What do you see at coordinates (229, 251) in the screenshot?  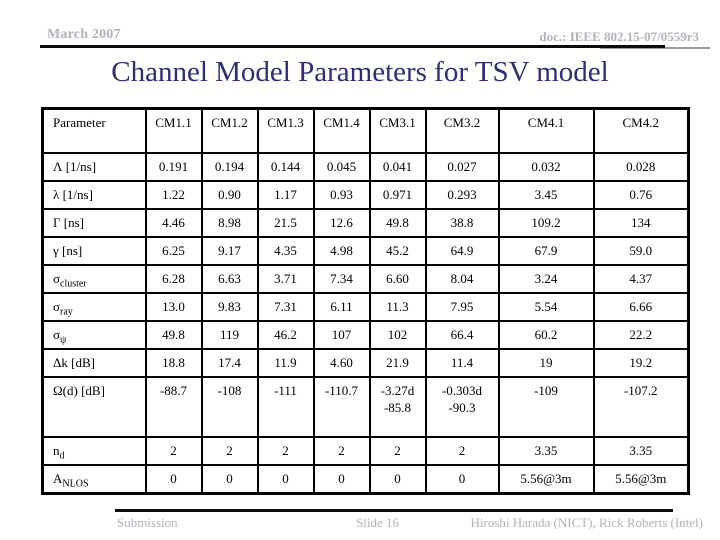 I see `value-cell: 9.17` at bounding box center [229, 251].